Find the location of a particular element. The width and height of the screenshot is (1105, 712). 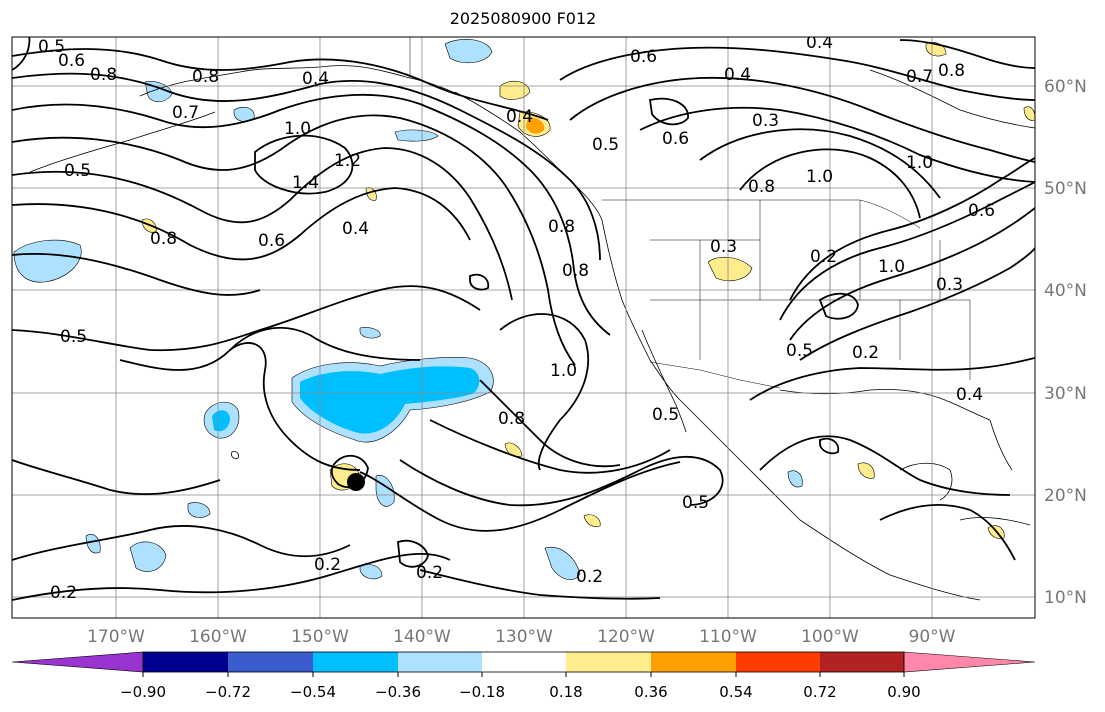

lon-label: 160°W is located at coordinates (218, 637).